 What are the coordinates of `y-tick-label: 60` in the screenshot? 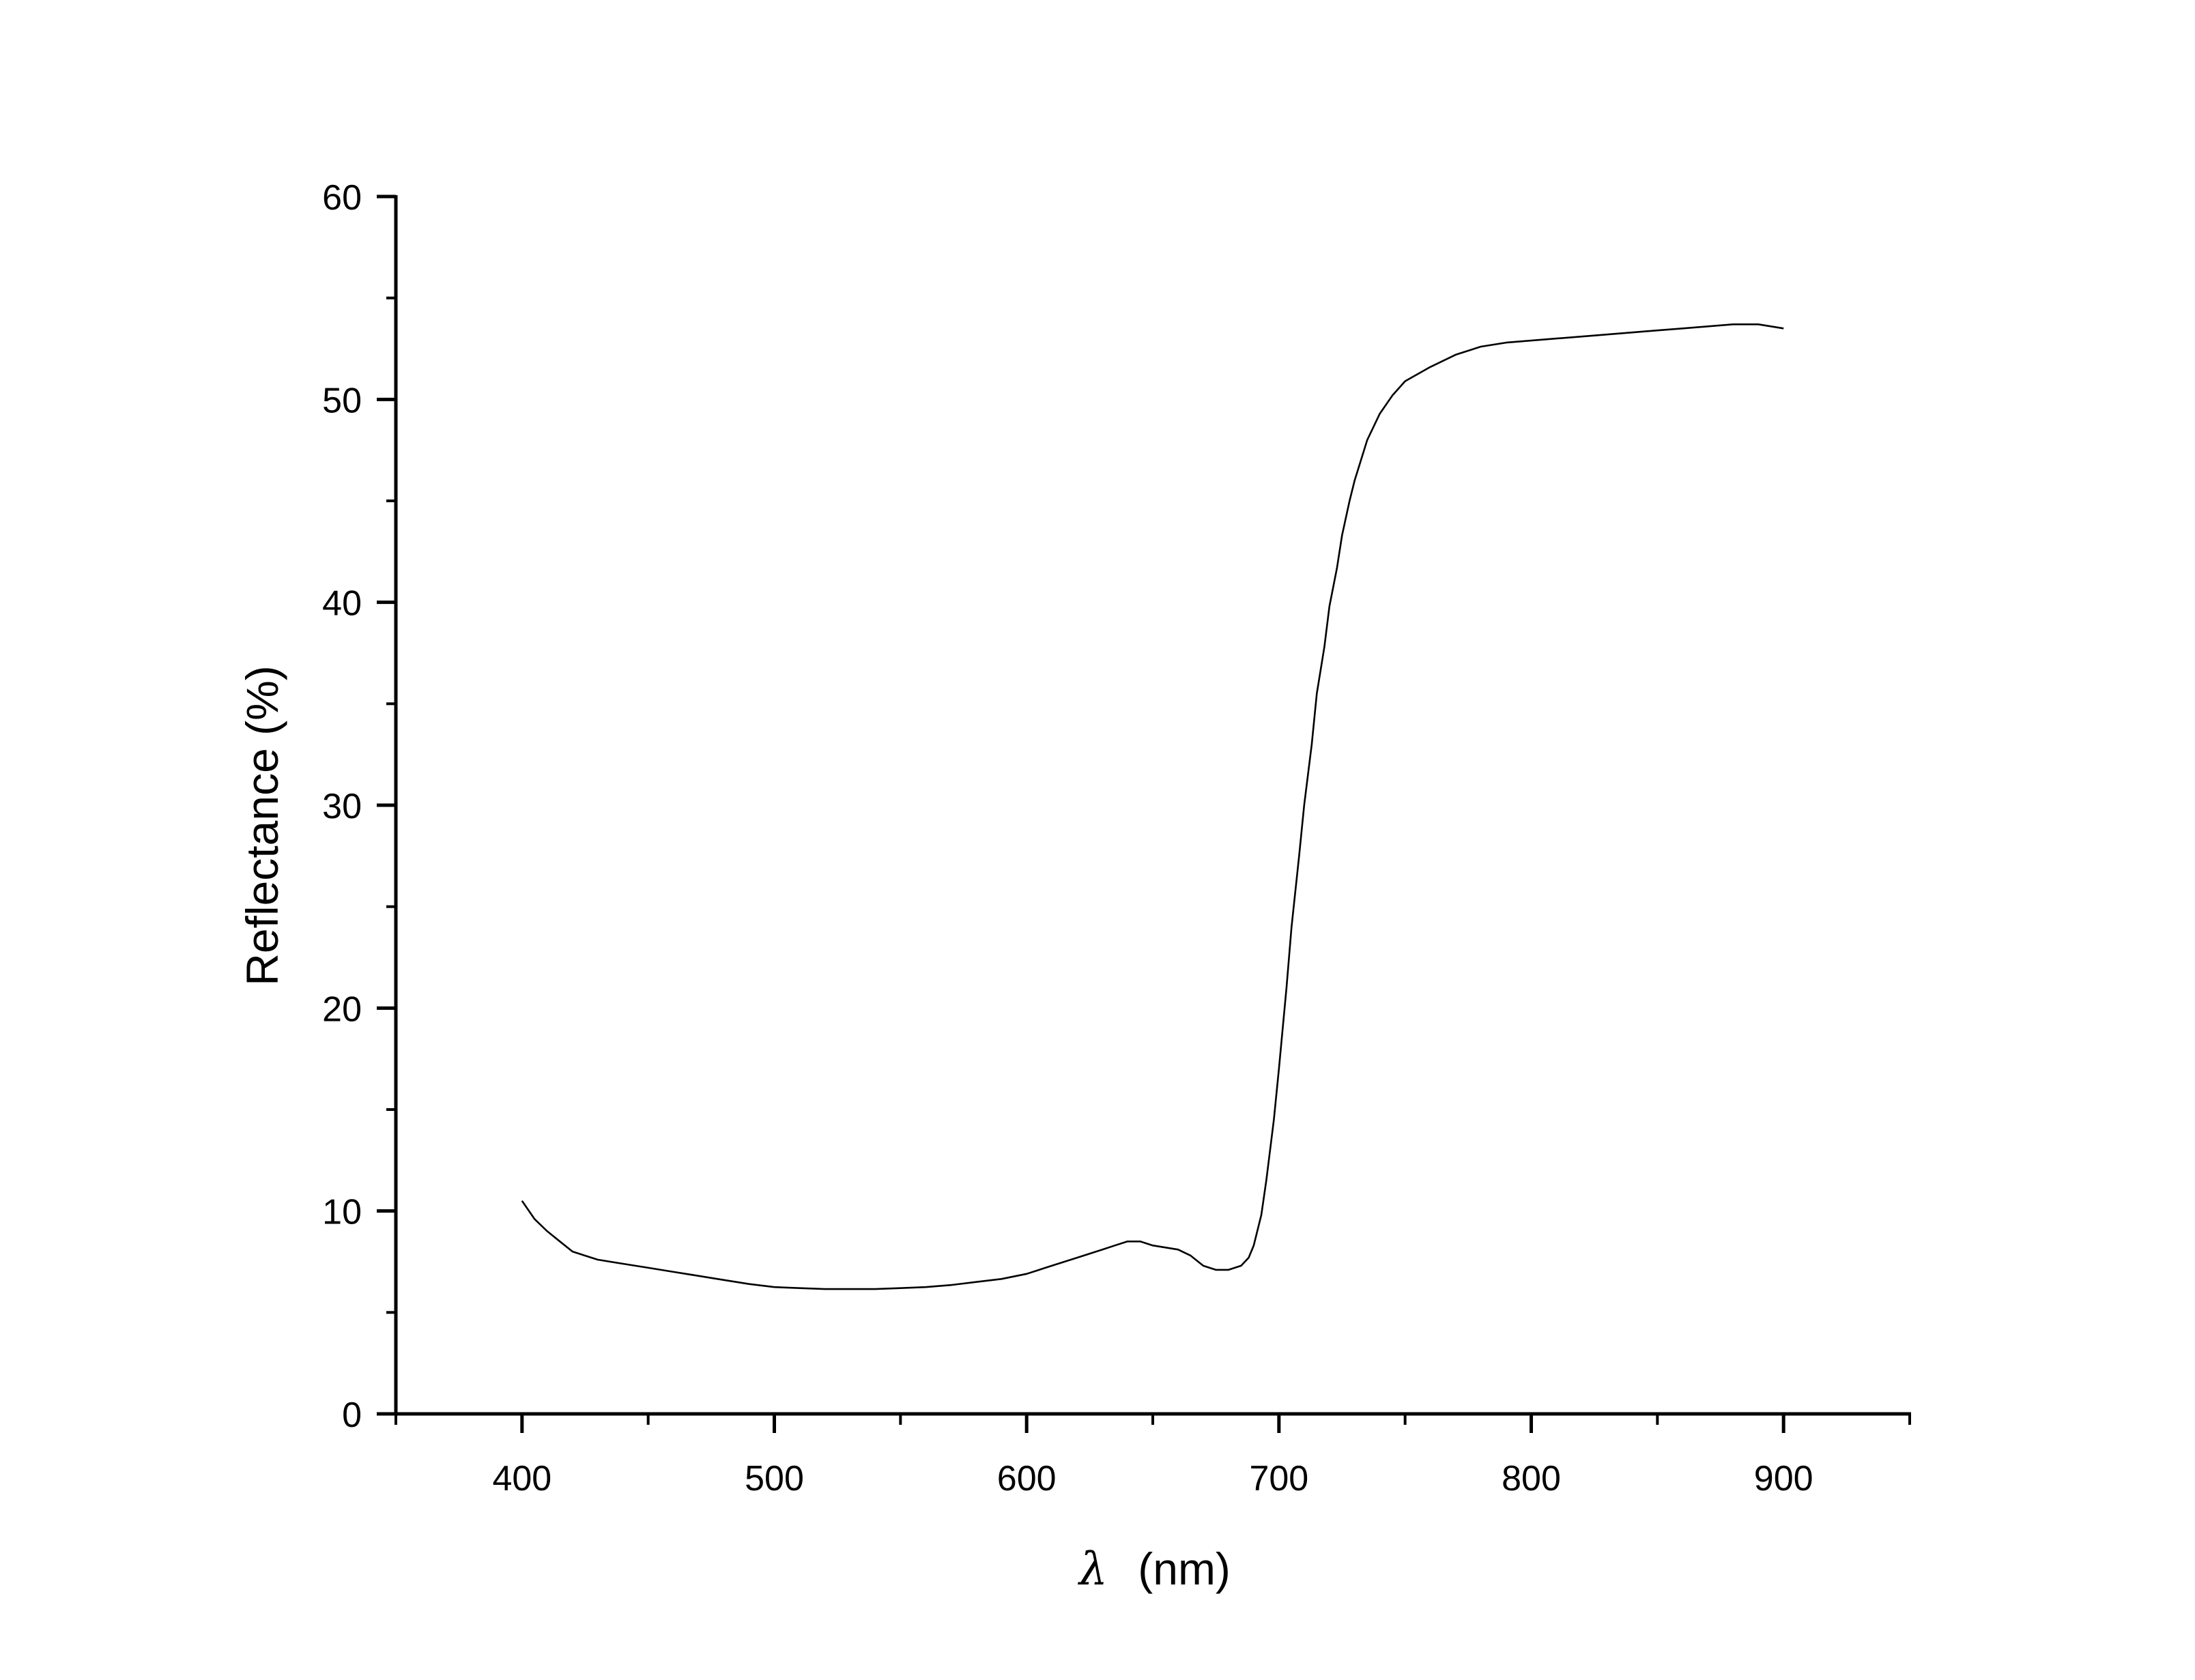 It's located at (342, 198).